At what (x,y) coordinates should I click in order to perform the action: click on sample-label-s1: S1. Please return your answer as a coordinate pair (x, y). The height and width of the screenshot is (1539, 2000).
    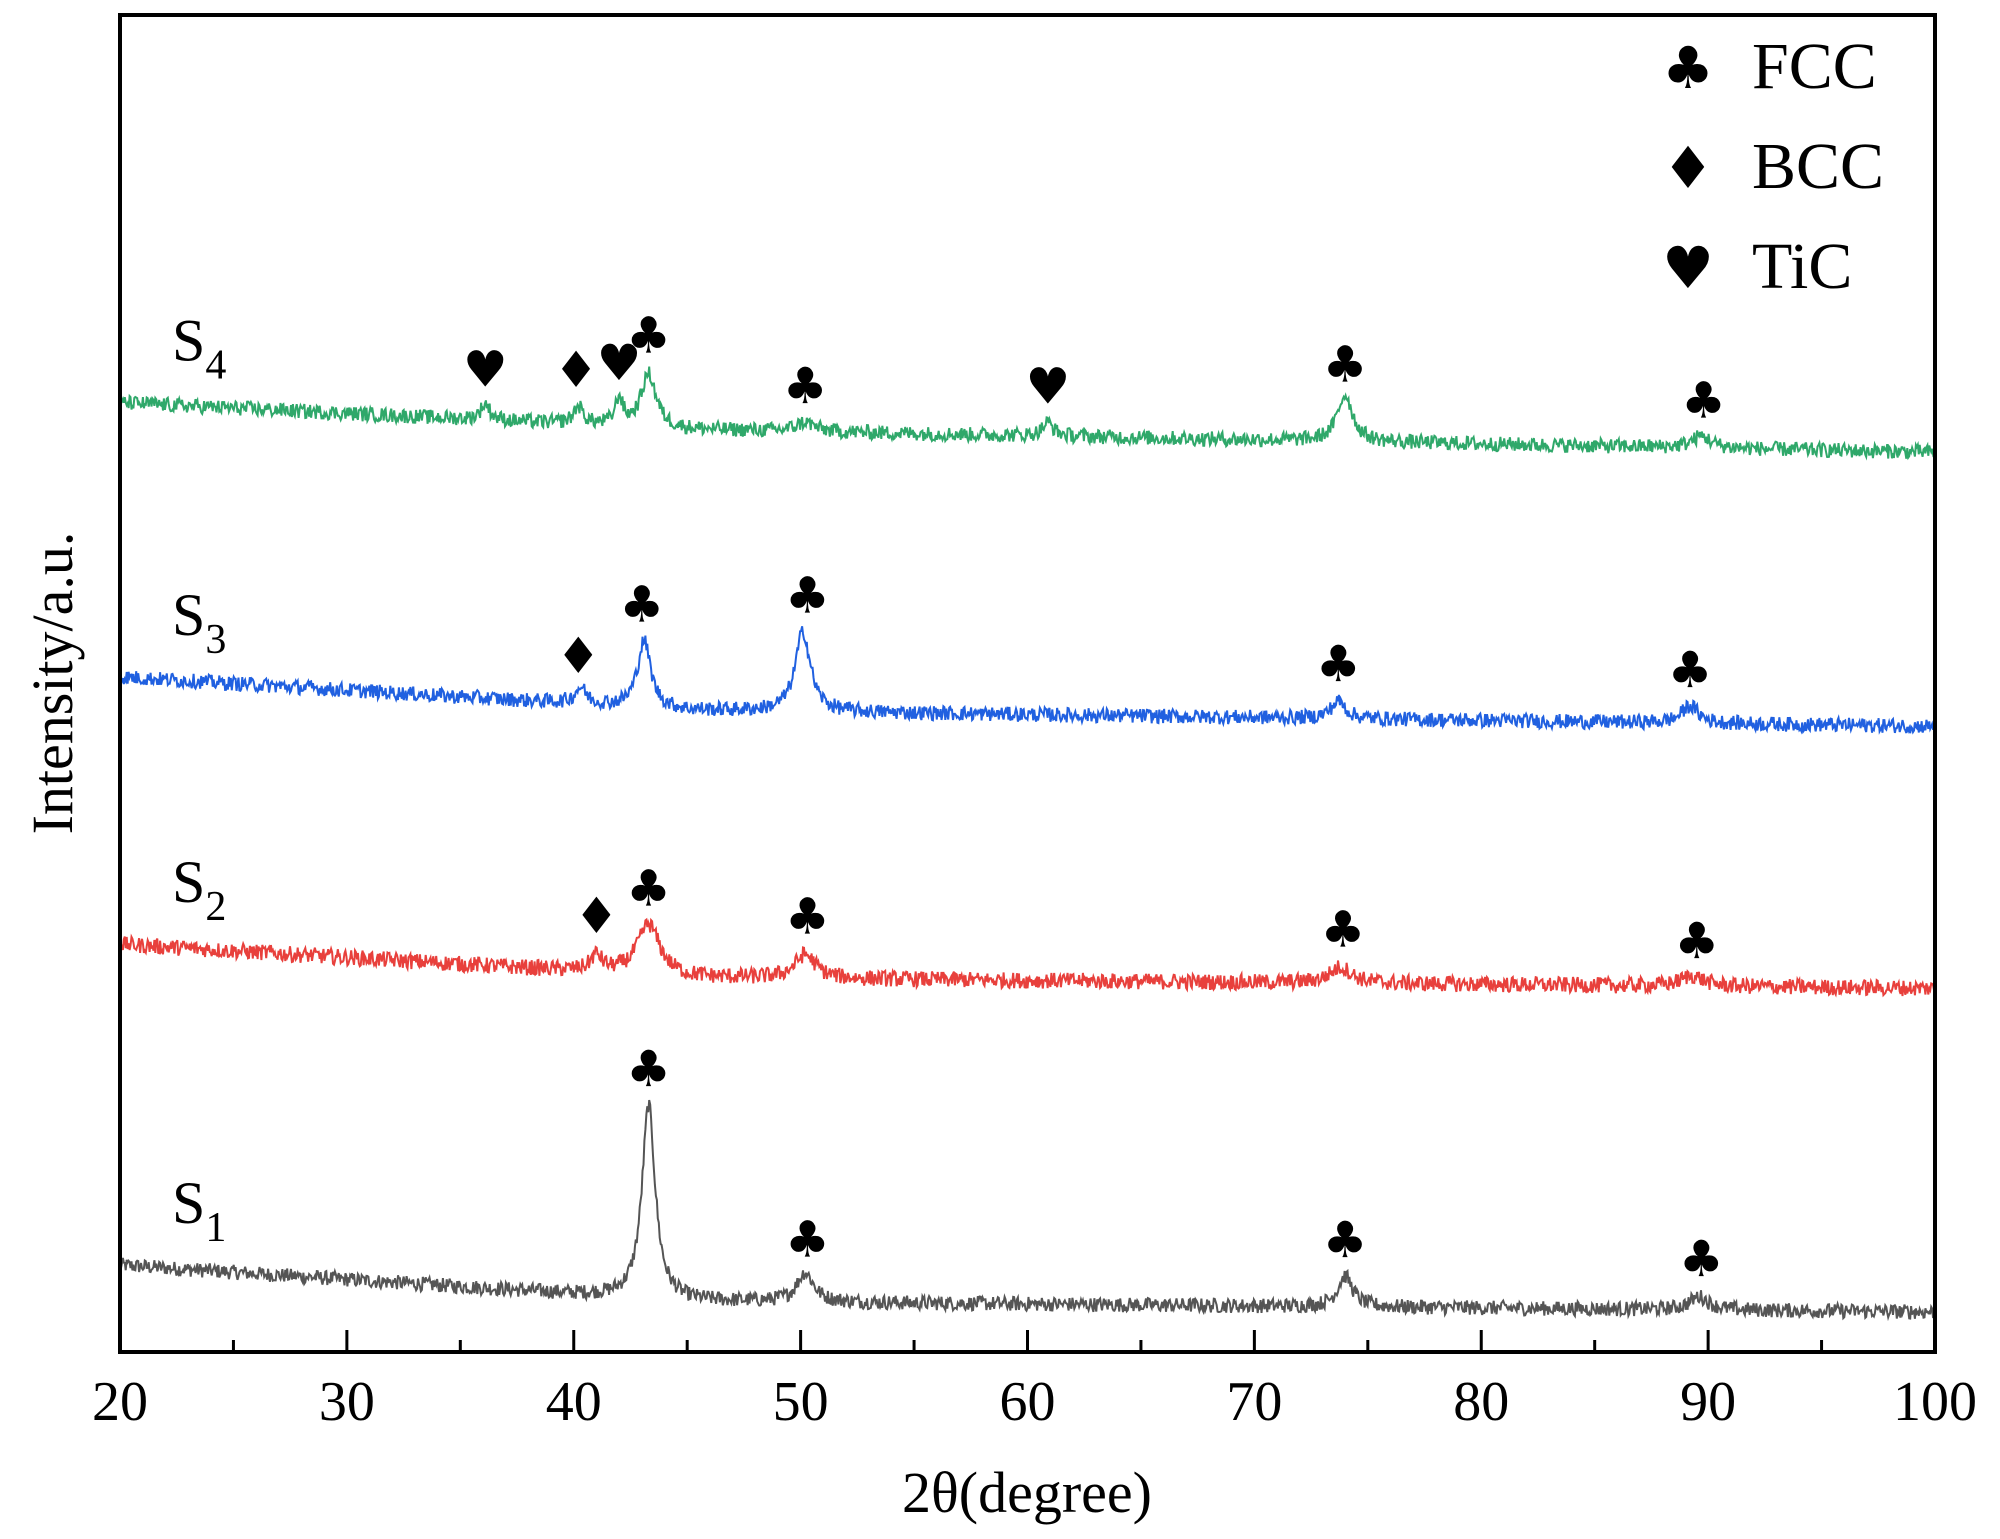
    Looking at the image, I should click on (199, 1210).